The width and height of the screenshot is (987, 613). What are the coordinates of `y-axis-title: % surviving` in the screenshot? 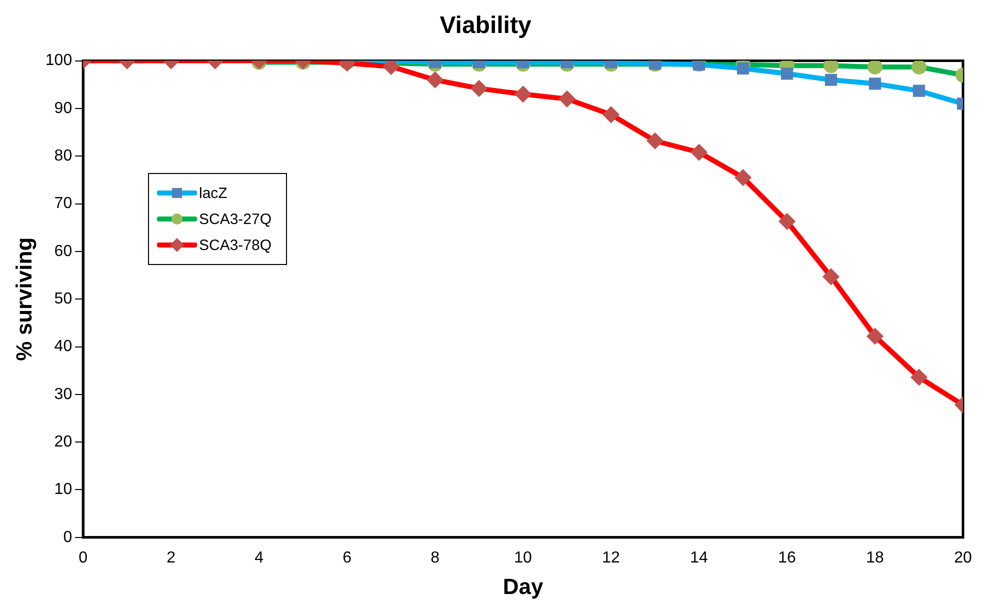 It's located at (23, 299).